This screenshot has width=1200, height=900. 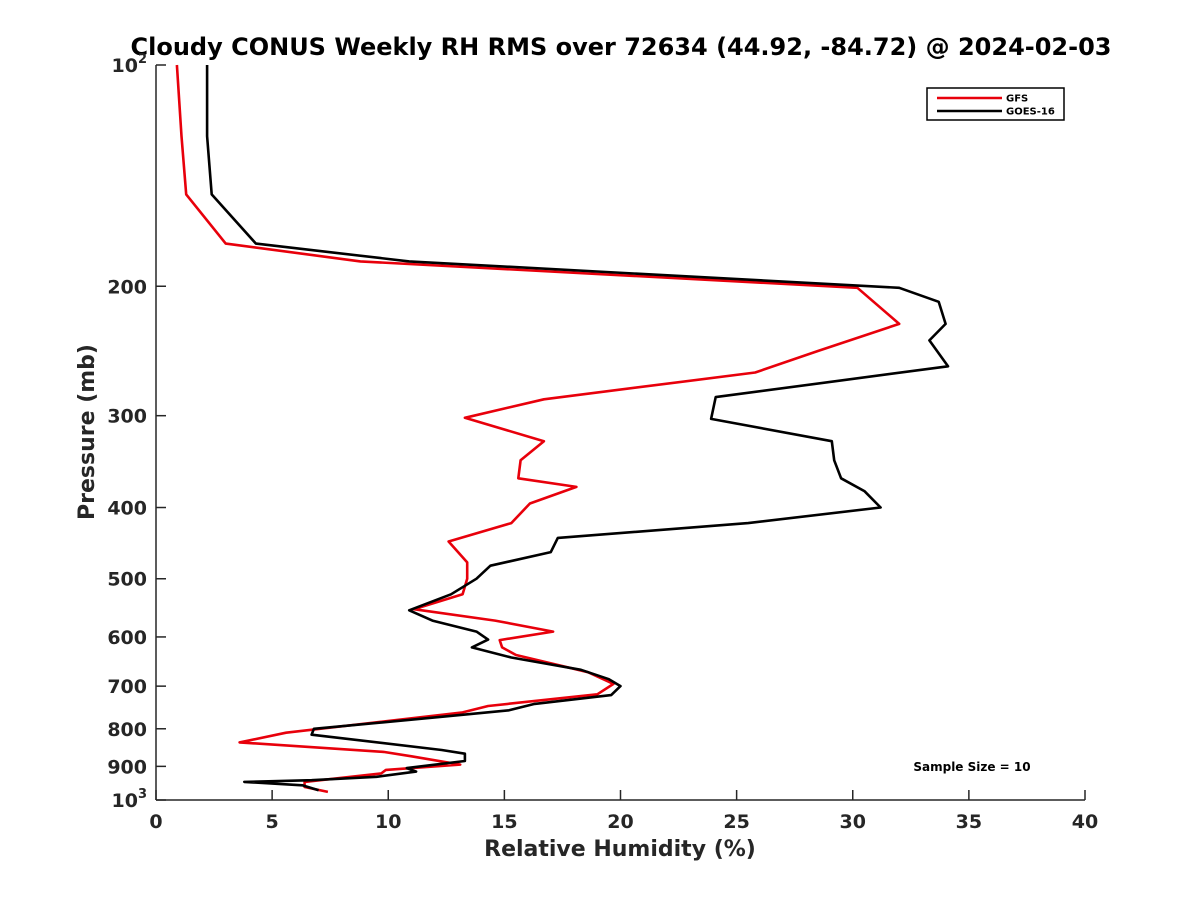 I want to click on x-axis-ticks: 0 5 10 15 20 25 30 35 40, so click(x=623, y=811).